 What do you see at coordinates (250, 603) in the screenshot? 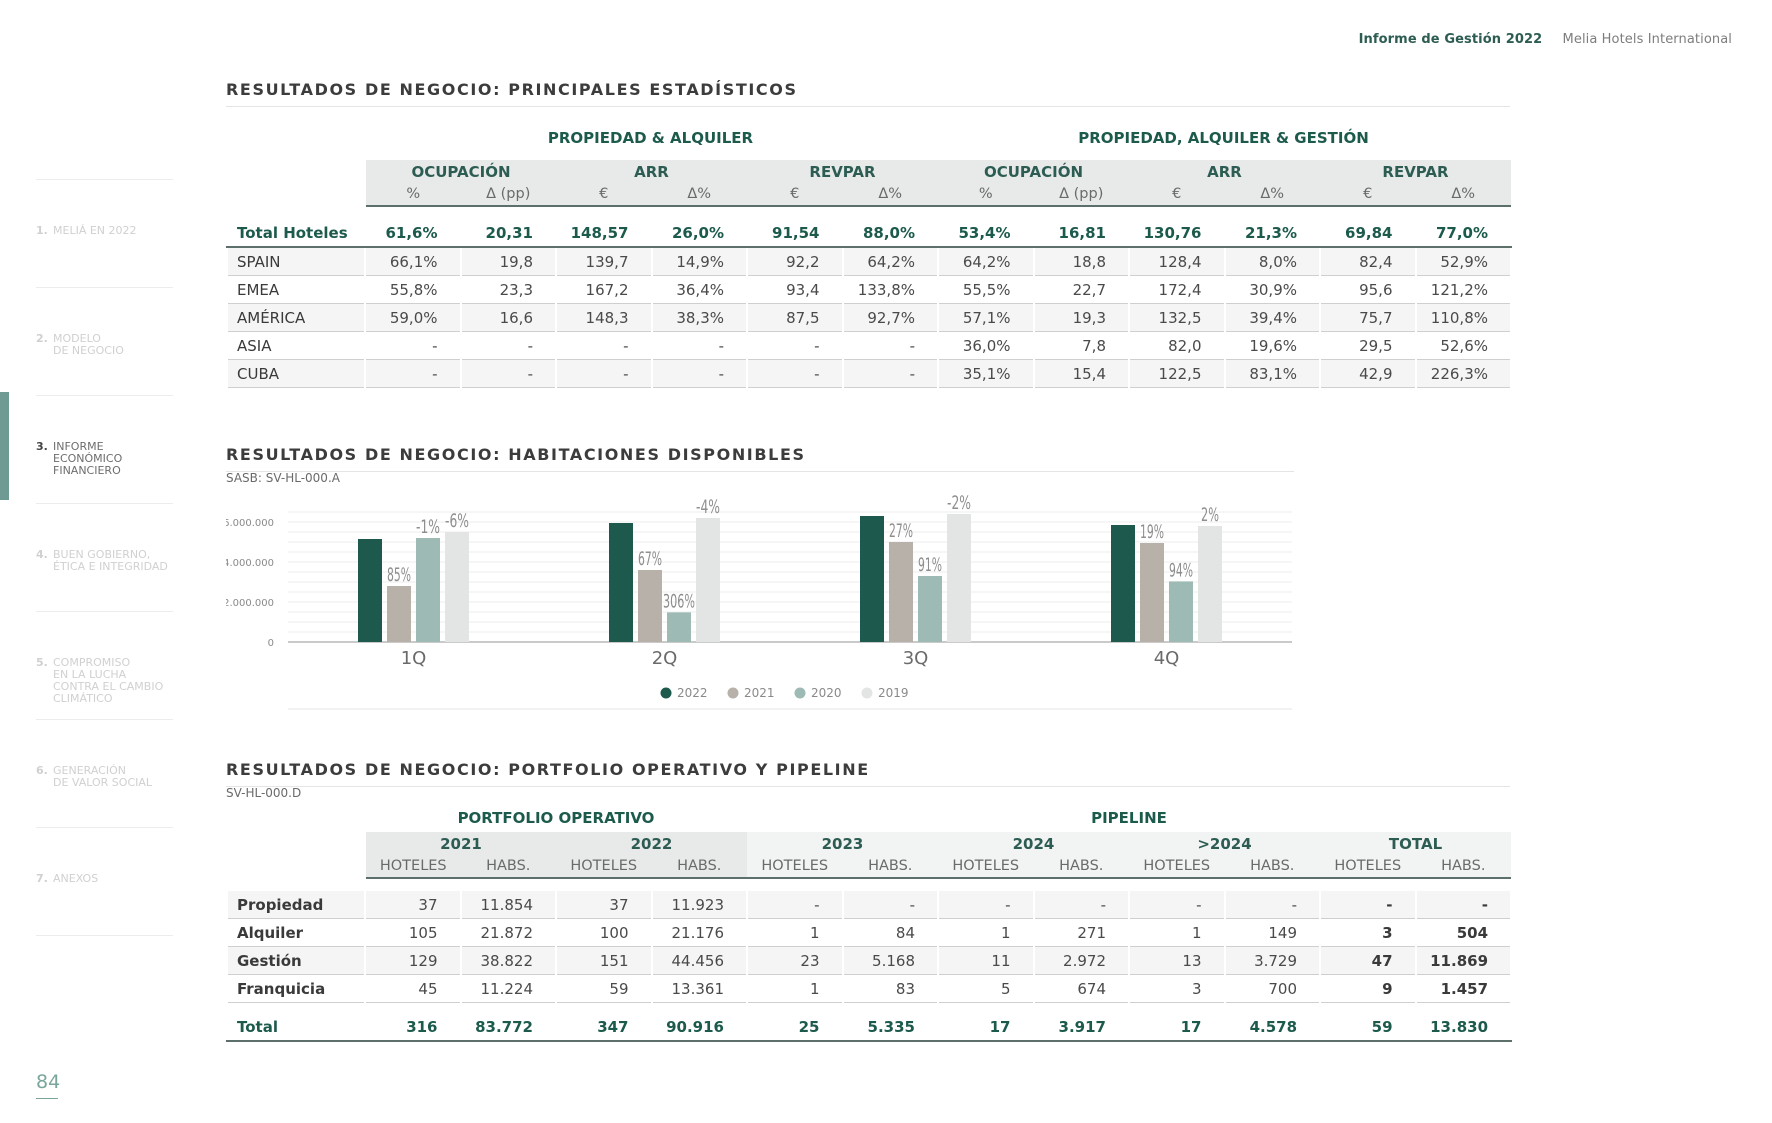
I see `y-tick-label: 2.000.000` at bounding box center [250, 603].